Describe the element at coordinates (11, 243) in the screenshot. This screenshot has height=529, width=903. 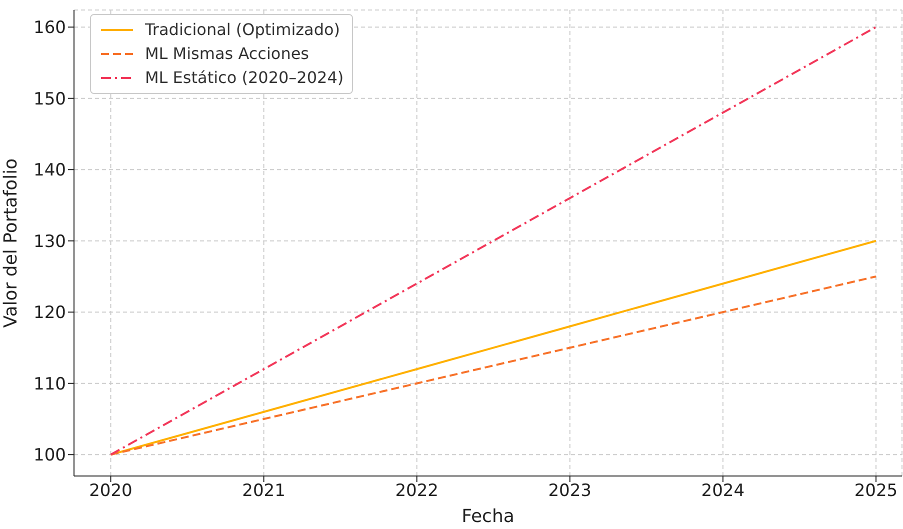
I see `y-axis-title: Valor del Portafolio` at that location.